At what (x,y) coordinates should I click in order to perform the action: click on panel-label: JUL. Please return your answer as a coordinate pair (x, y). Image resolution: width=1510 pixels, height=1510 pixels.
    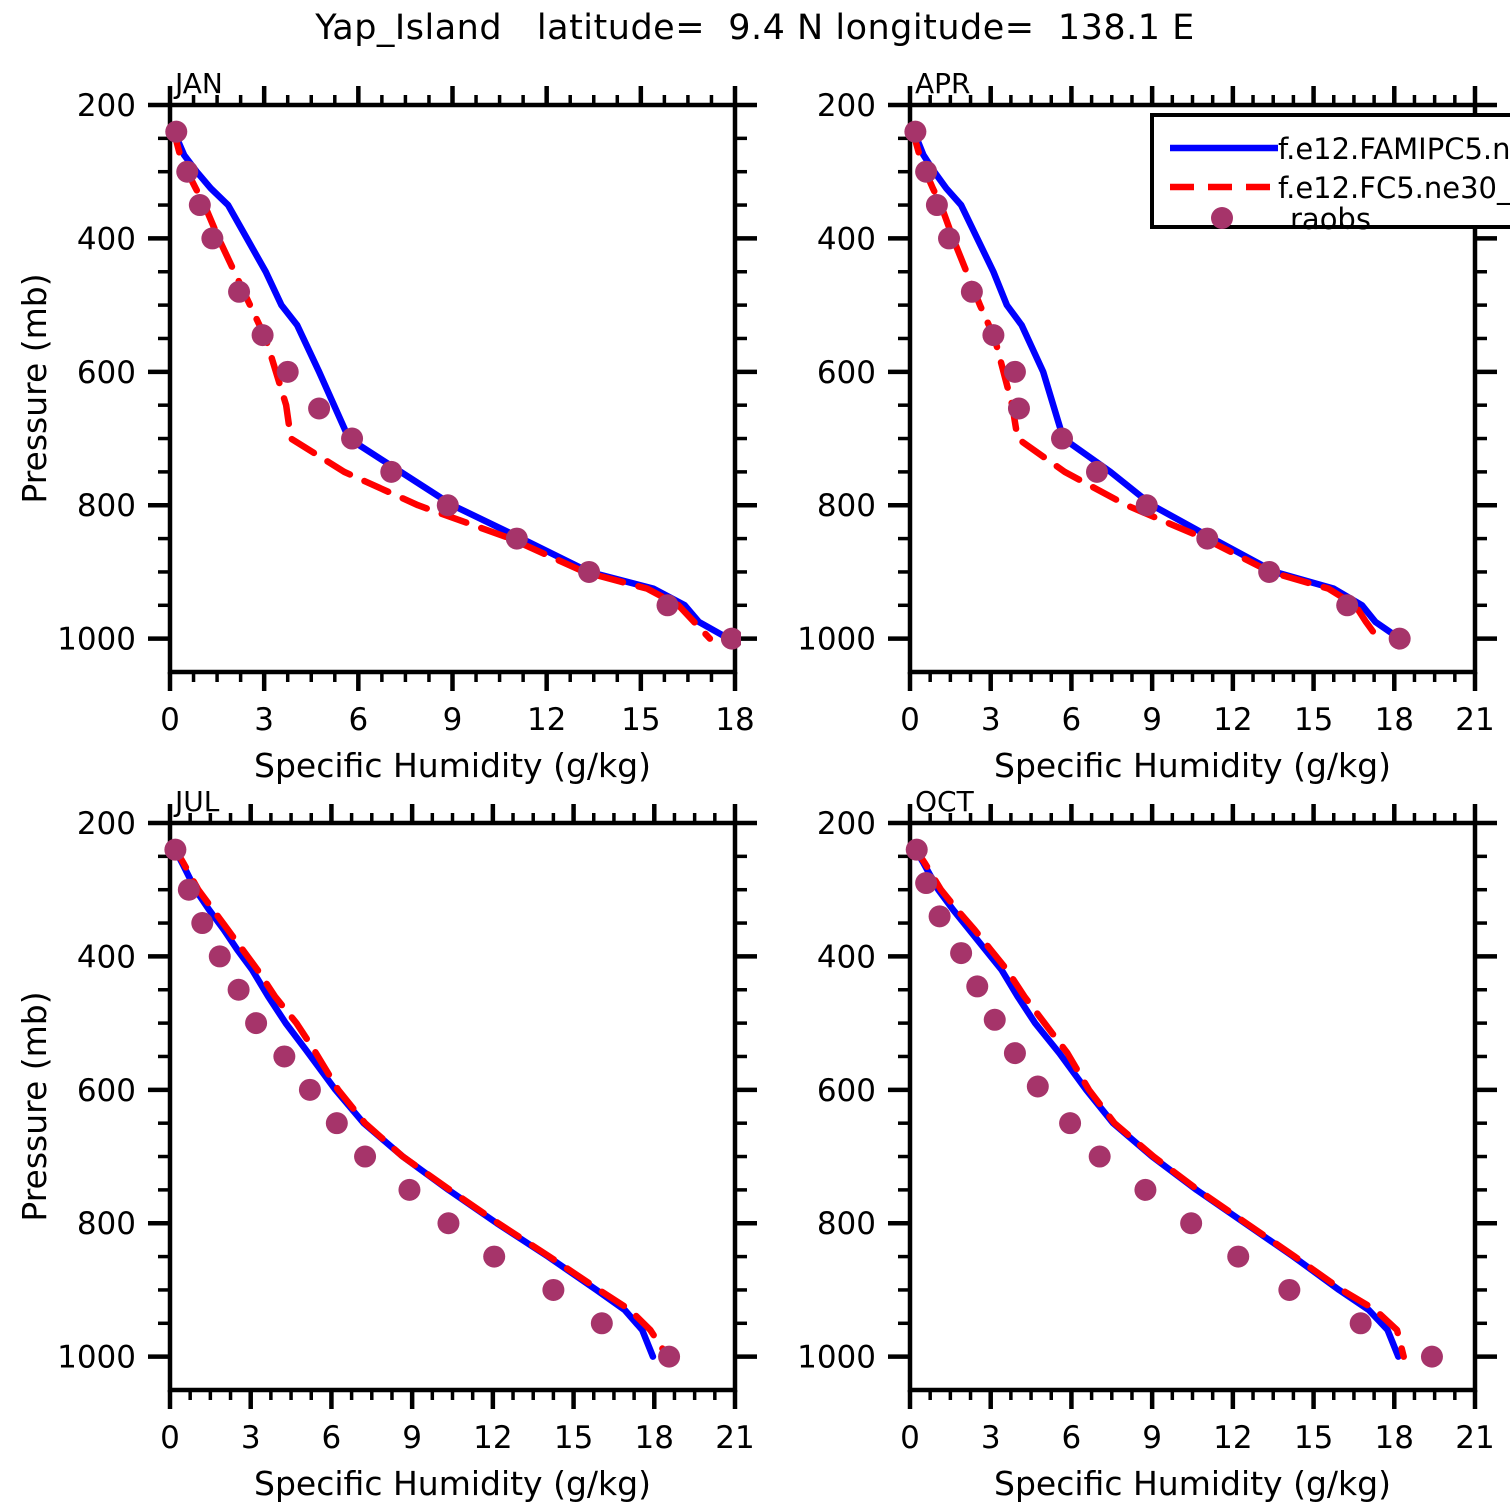
    Looking at the image, I should click on (196, 801).